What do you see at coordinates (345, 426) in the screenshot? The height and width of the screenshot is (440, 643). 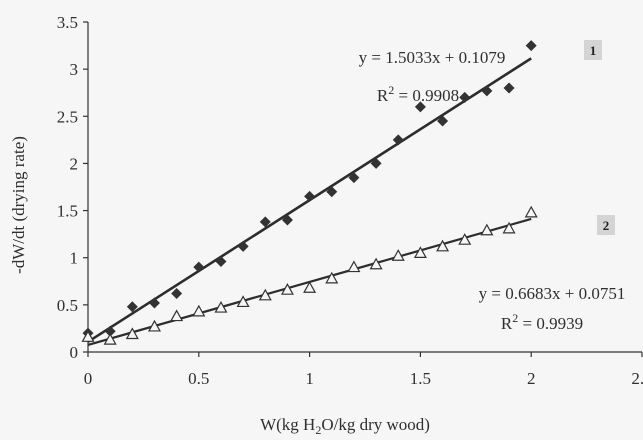 I see `x-axis-title: W(kg H2O/kg dry wood)` at bounding box center [345, 426].